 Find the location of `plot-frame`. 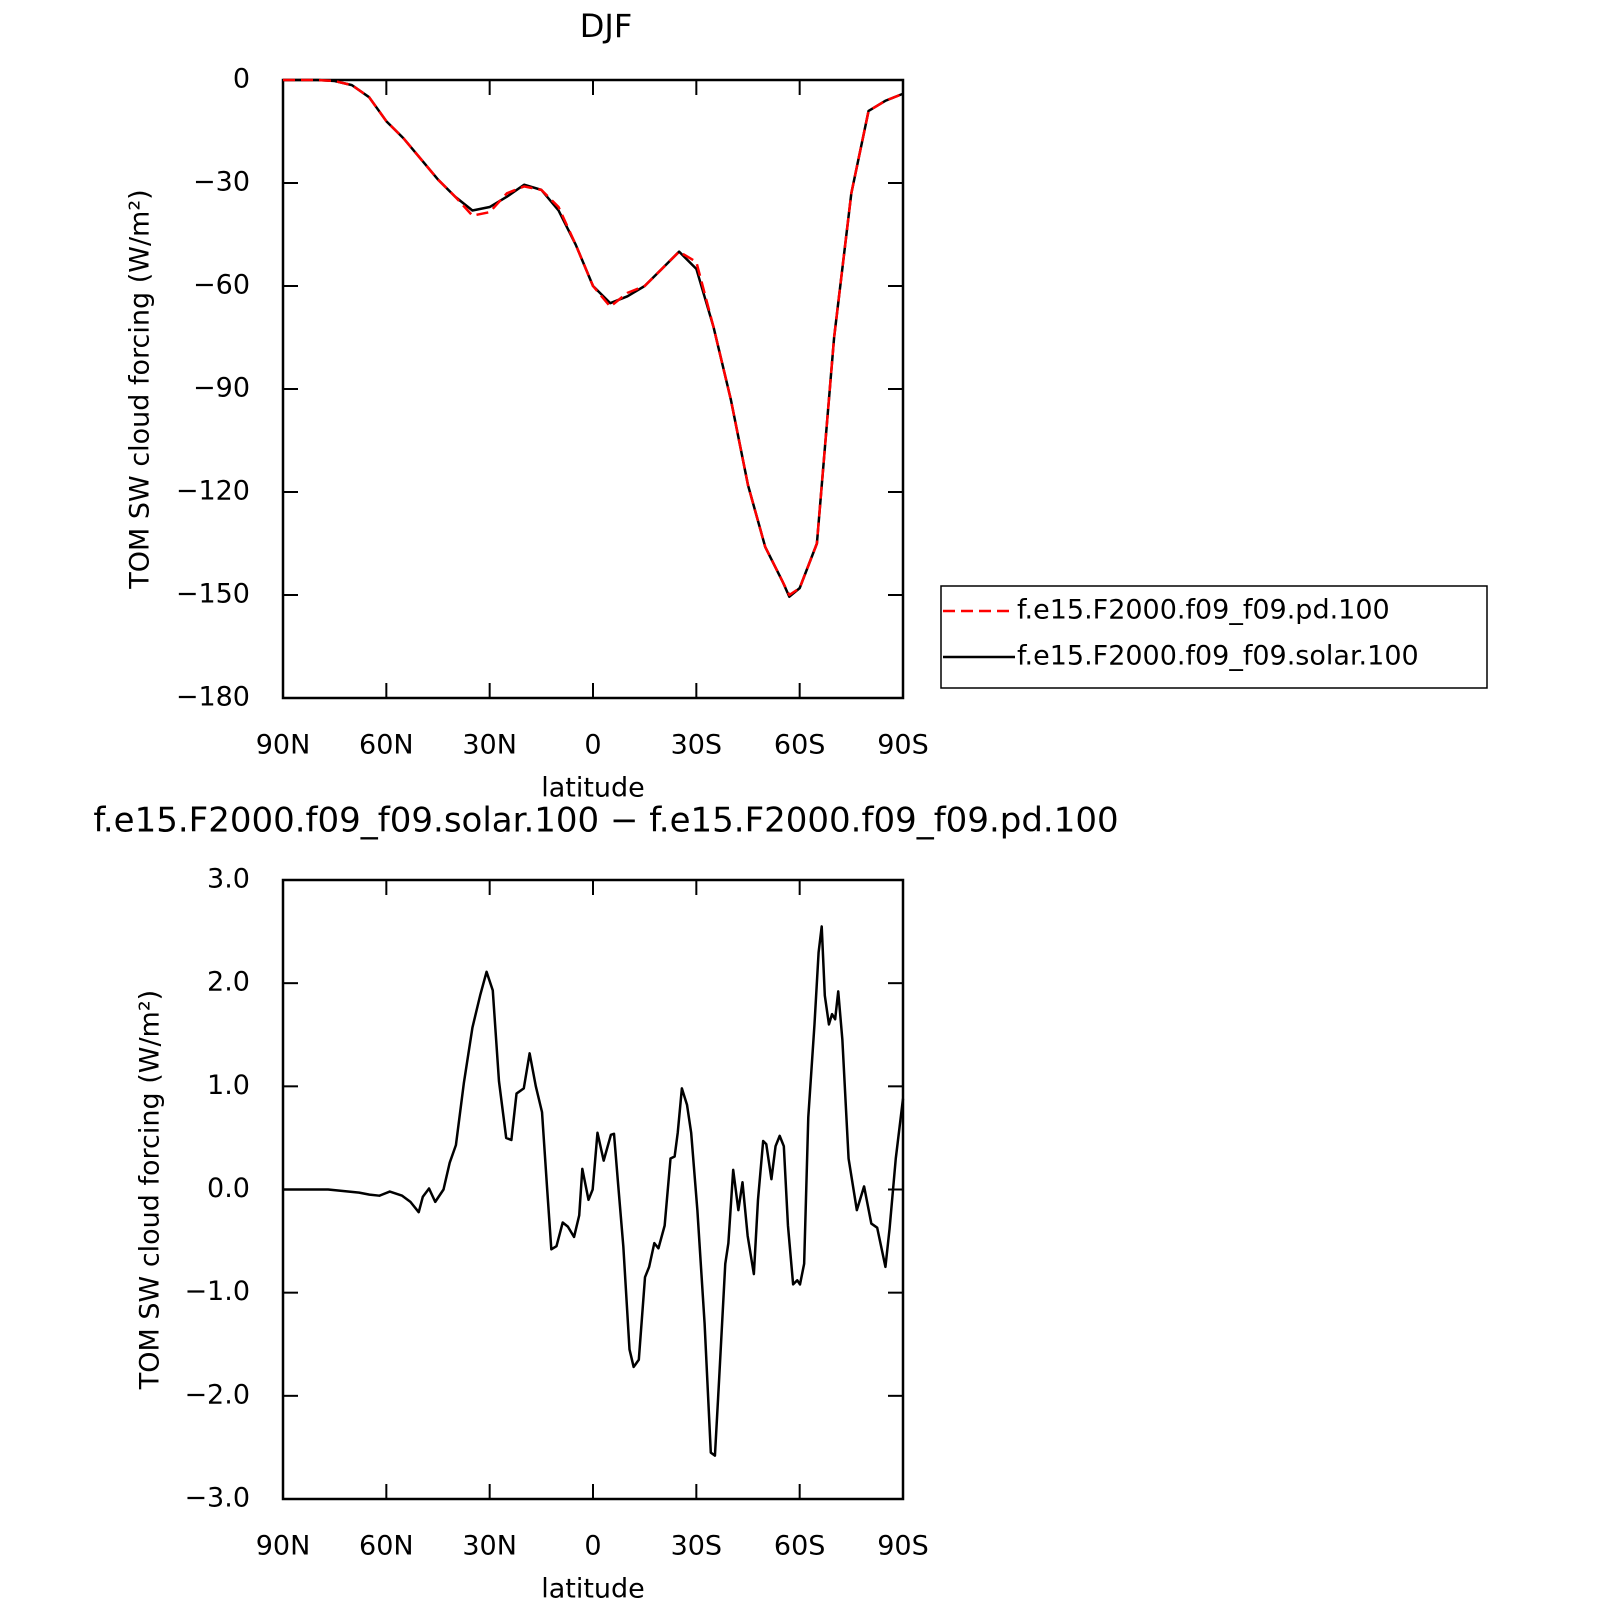

plot-frame is located at coordinates (593, 389).